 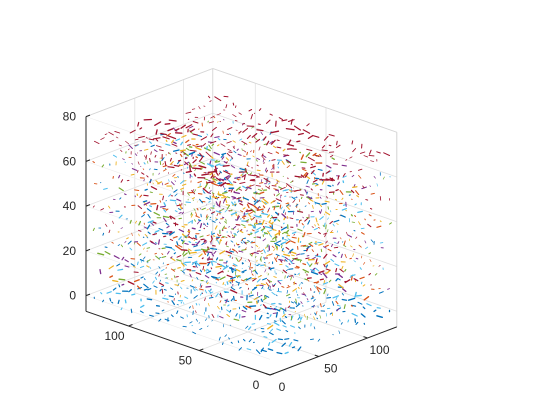 I want to click on z-tick, so click(x=88, y=116).